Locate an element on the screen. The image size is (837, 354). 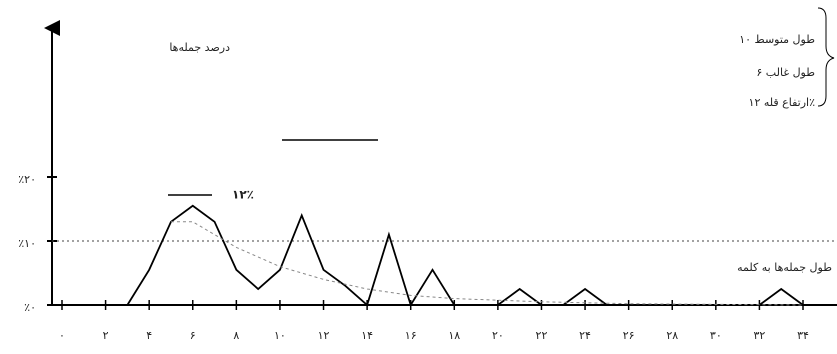
x-tick-label: ۱۲ is located at coordinates (324, 335).